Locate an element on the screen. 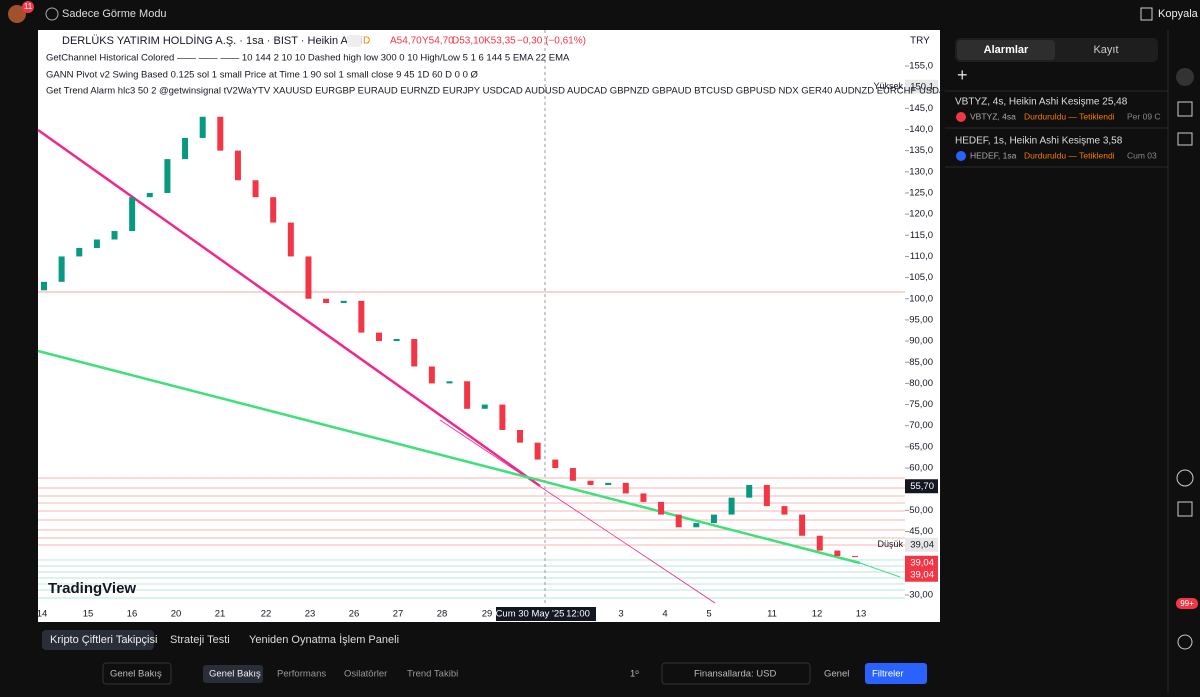  copy-text: Kopyala is located at coordinates (1178, 14).